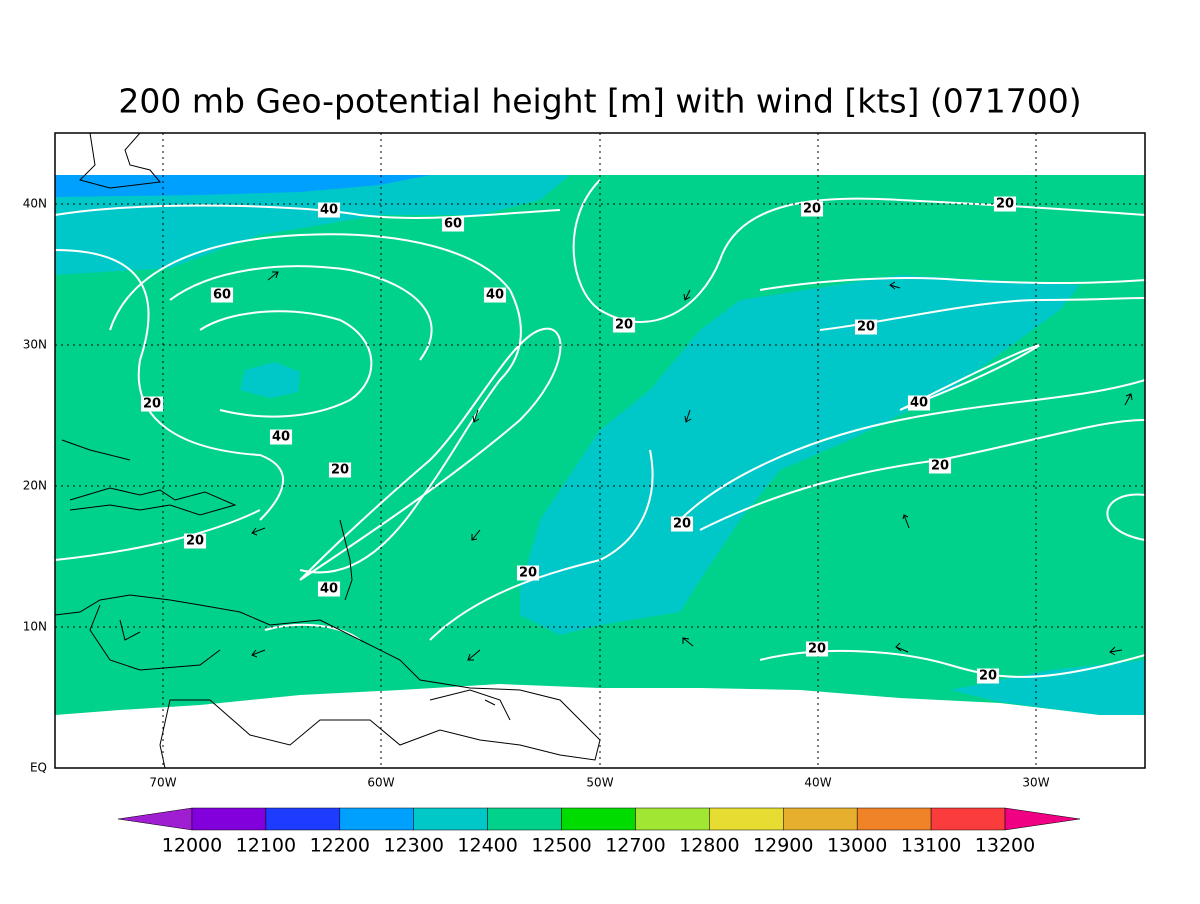  Describe the element at coordinates (857, 846) in the screenshot. I see `colorbar-label: 13000` at that location.